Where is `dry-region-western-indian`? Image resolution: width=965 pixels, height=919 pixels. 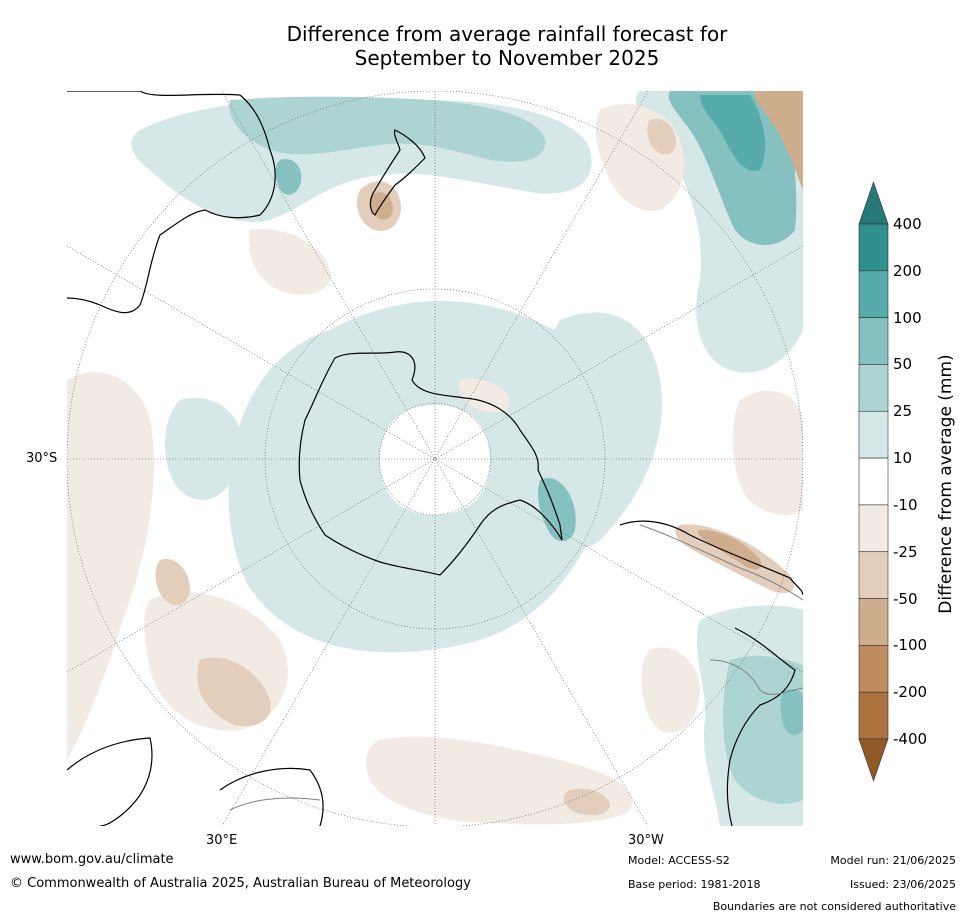 dry-region-western-indian is located at coordinates (110, 566).